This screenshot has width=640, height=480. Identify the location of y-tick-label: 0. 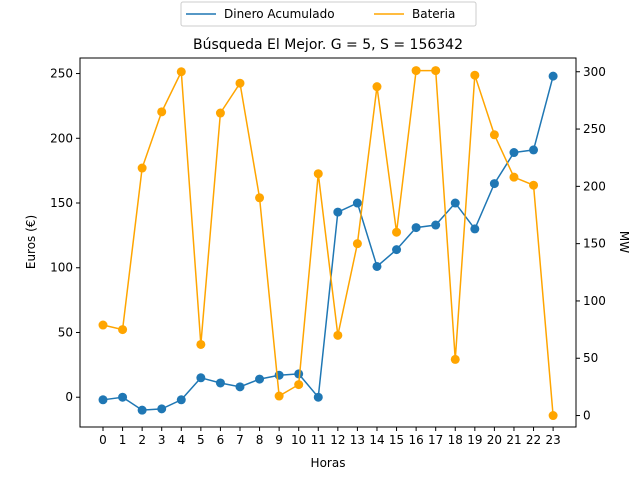
(69, 397).